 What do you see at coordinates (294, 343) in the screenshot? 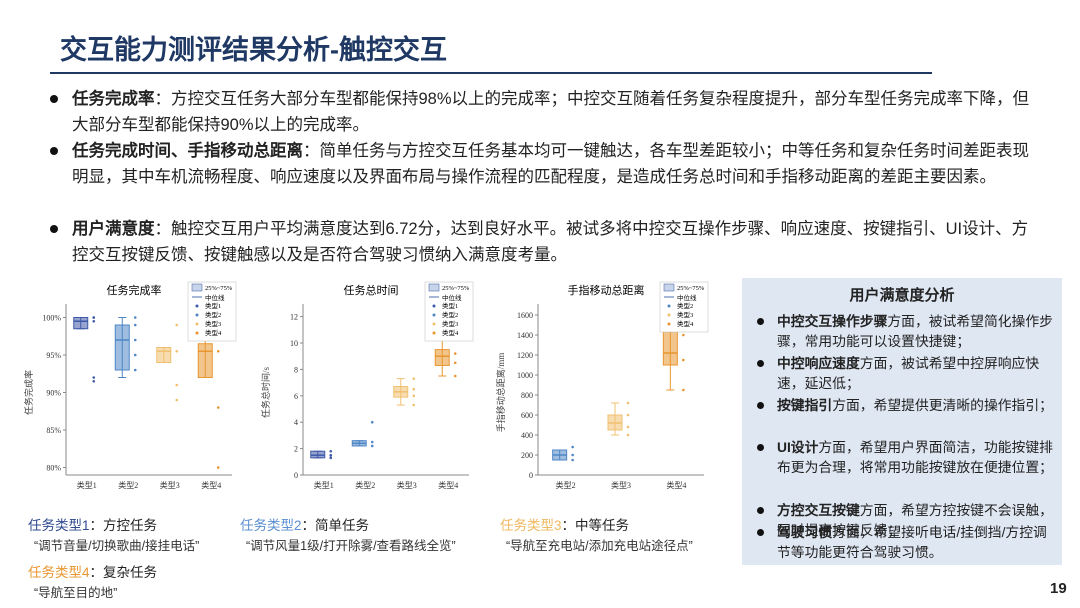
I see `y-tick-label: 10` at bounding box center [294, 343].